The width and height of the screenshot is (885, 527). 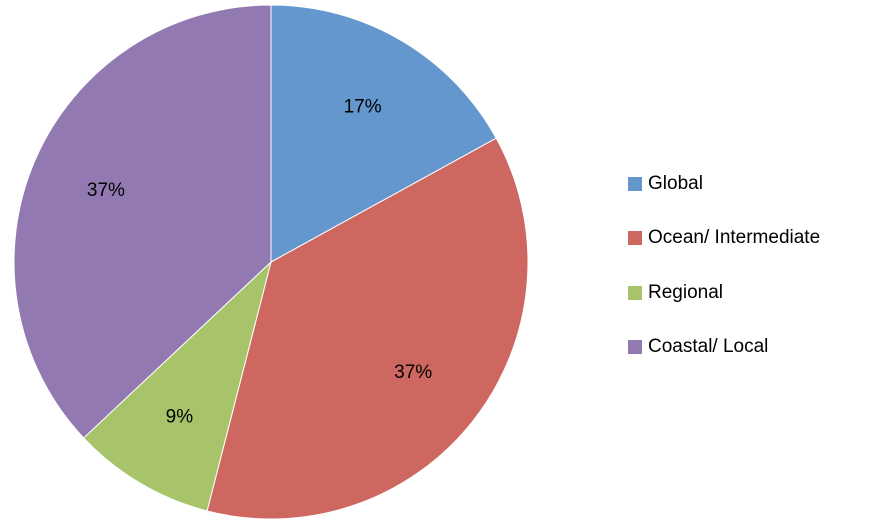 What do you see at coordinates (675, 183) in the screenshot?
I see `legend-label: Global` at bounding box center [675, 183].